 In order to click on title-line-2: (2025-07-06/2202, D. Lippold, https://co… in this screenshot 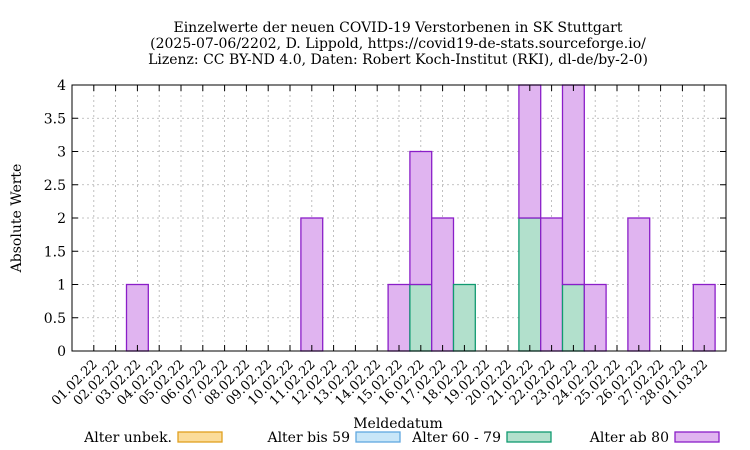, I will do `click(398, 44)`.